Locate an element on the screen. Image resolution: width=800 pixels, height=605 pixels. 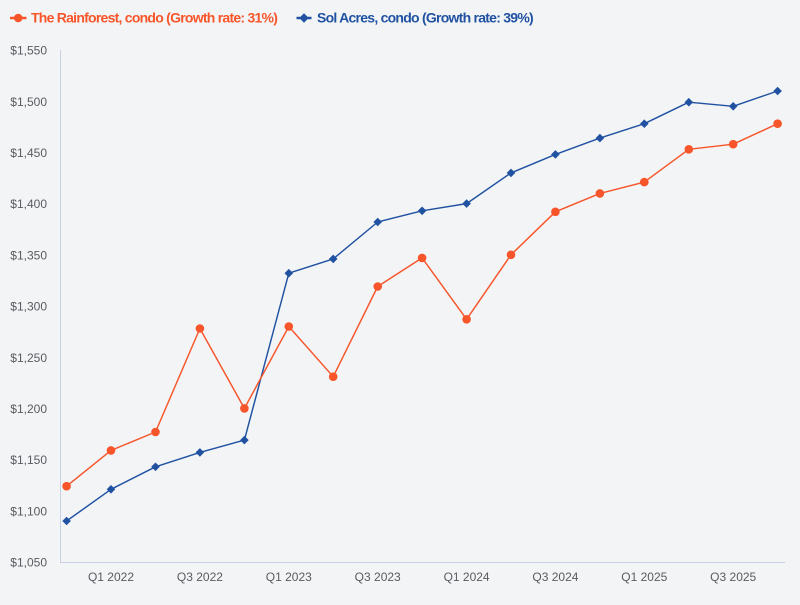
svg-text: Q1 2024 is located at coordinates (467, 577).